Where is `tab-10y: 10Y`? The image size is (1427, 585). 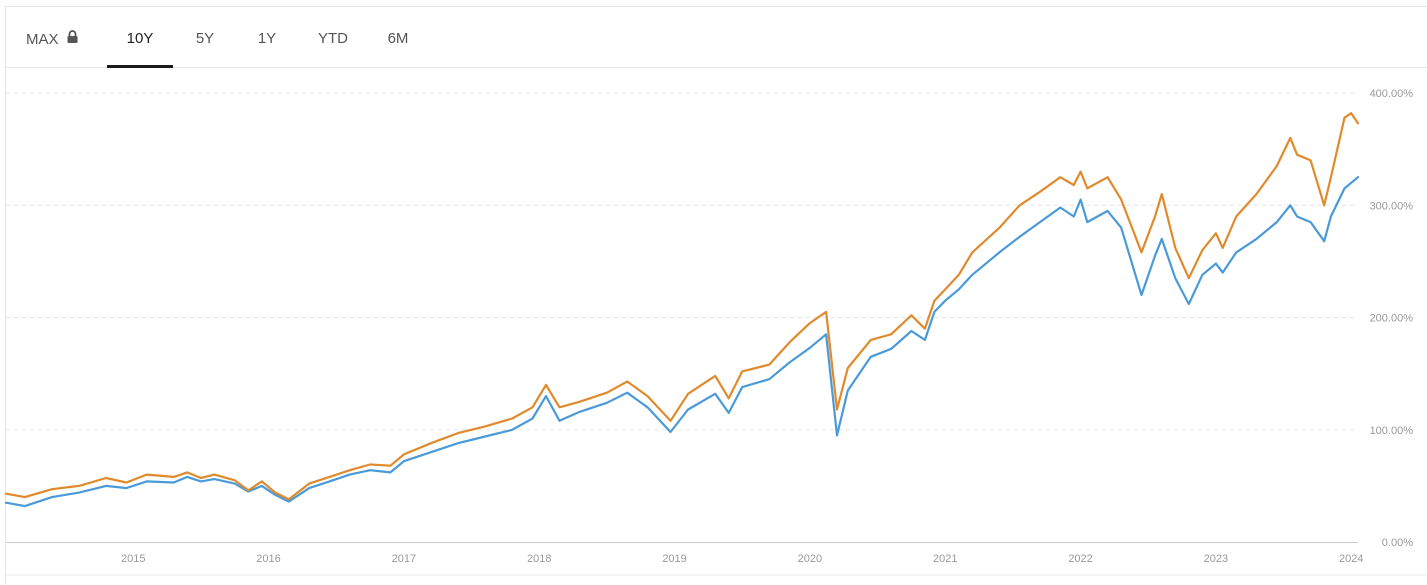 tab-10y: 10Y is located at coordinates (140, 49).